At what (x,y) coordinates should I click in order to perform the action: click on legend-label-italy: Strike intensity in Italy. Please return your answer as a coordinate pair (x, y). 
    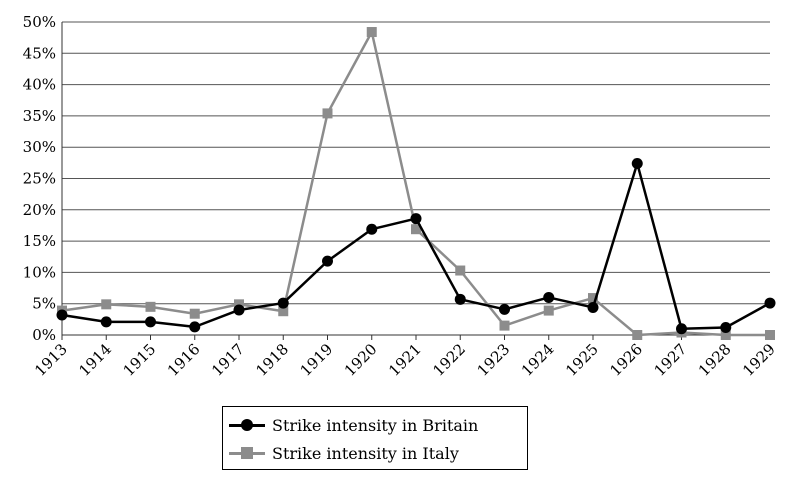
    Looking at the image, I should click on (365, 453).